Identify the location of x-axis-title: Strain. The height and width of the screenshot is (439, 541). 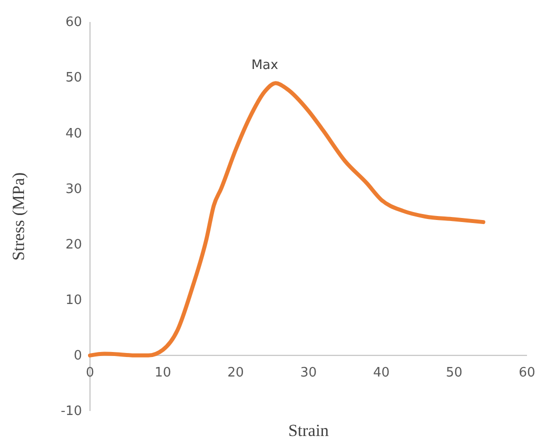
(309, 430).